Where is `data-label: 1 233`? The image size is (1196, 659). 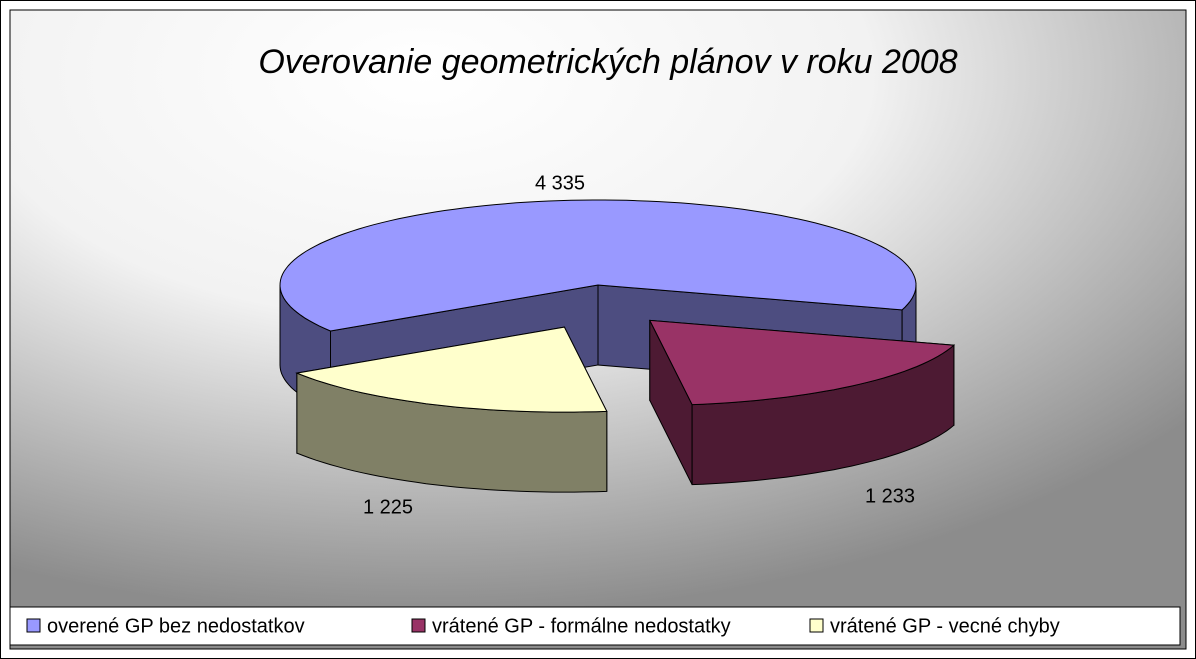 data-label: 1 233 is located at coordinates (890, 496).